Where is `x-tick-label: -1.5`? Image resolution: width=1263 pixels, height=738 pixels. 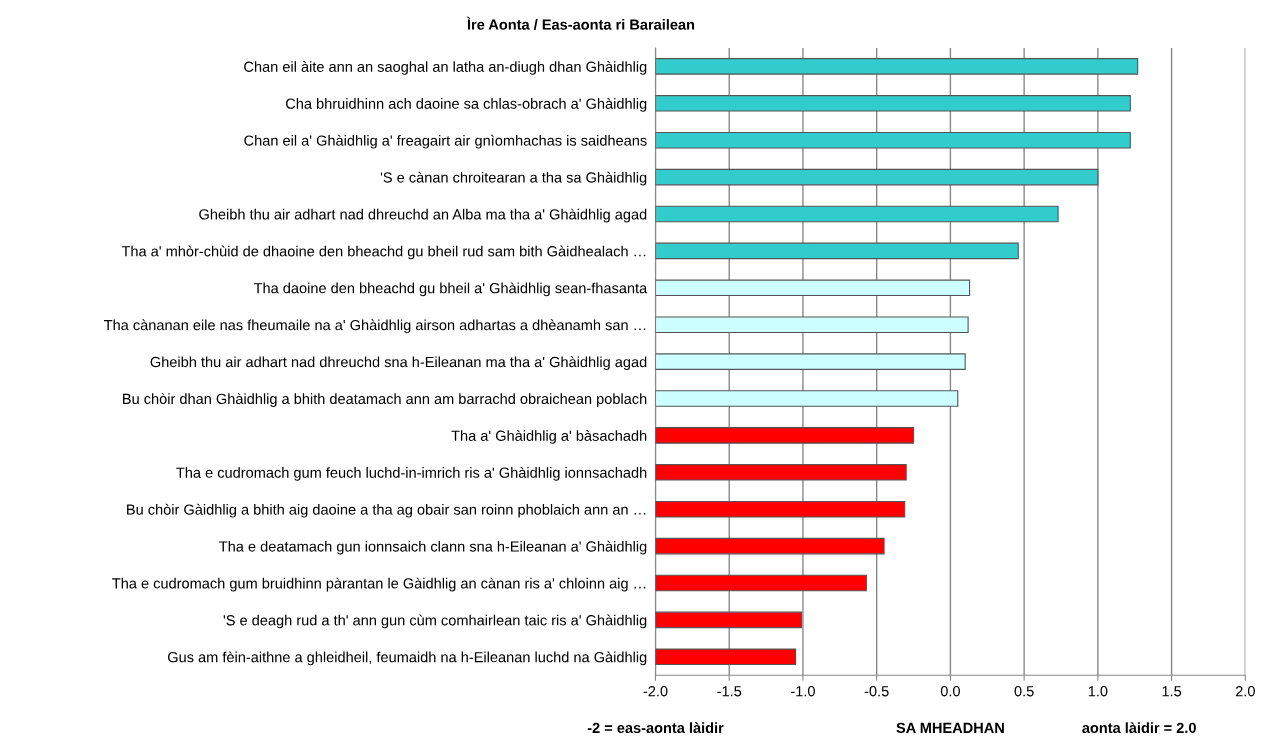 x-tick-label: -1.5 is located at coordinates (729, 691).